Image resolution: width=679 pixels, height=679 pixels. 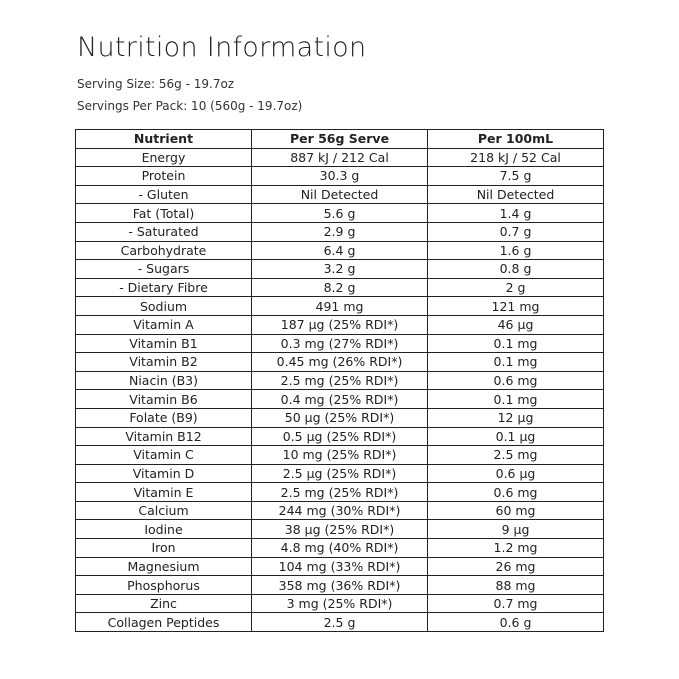 What do you see at coordinates (339, 287) in the screenshot?
I see `table-cell: 8.2 g` at bounding box center [339, 287].